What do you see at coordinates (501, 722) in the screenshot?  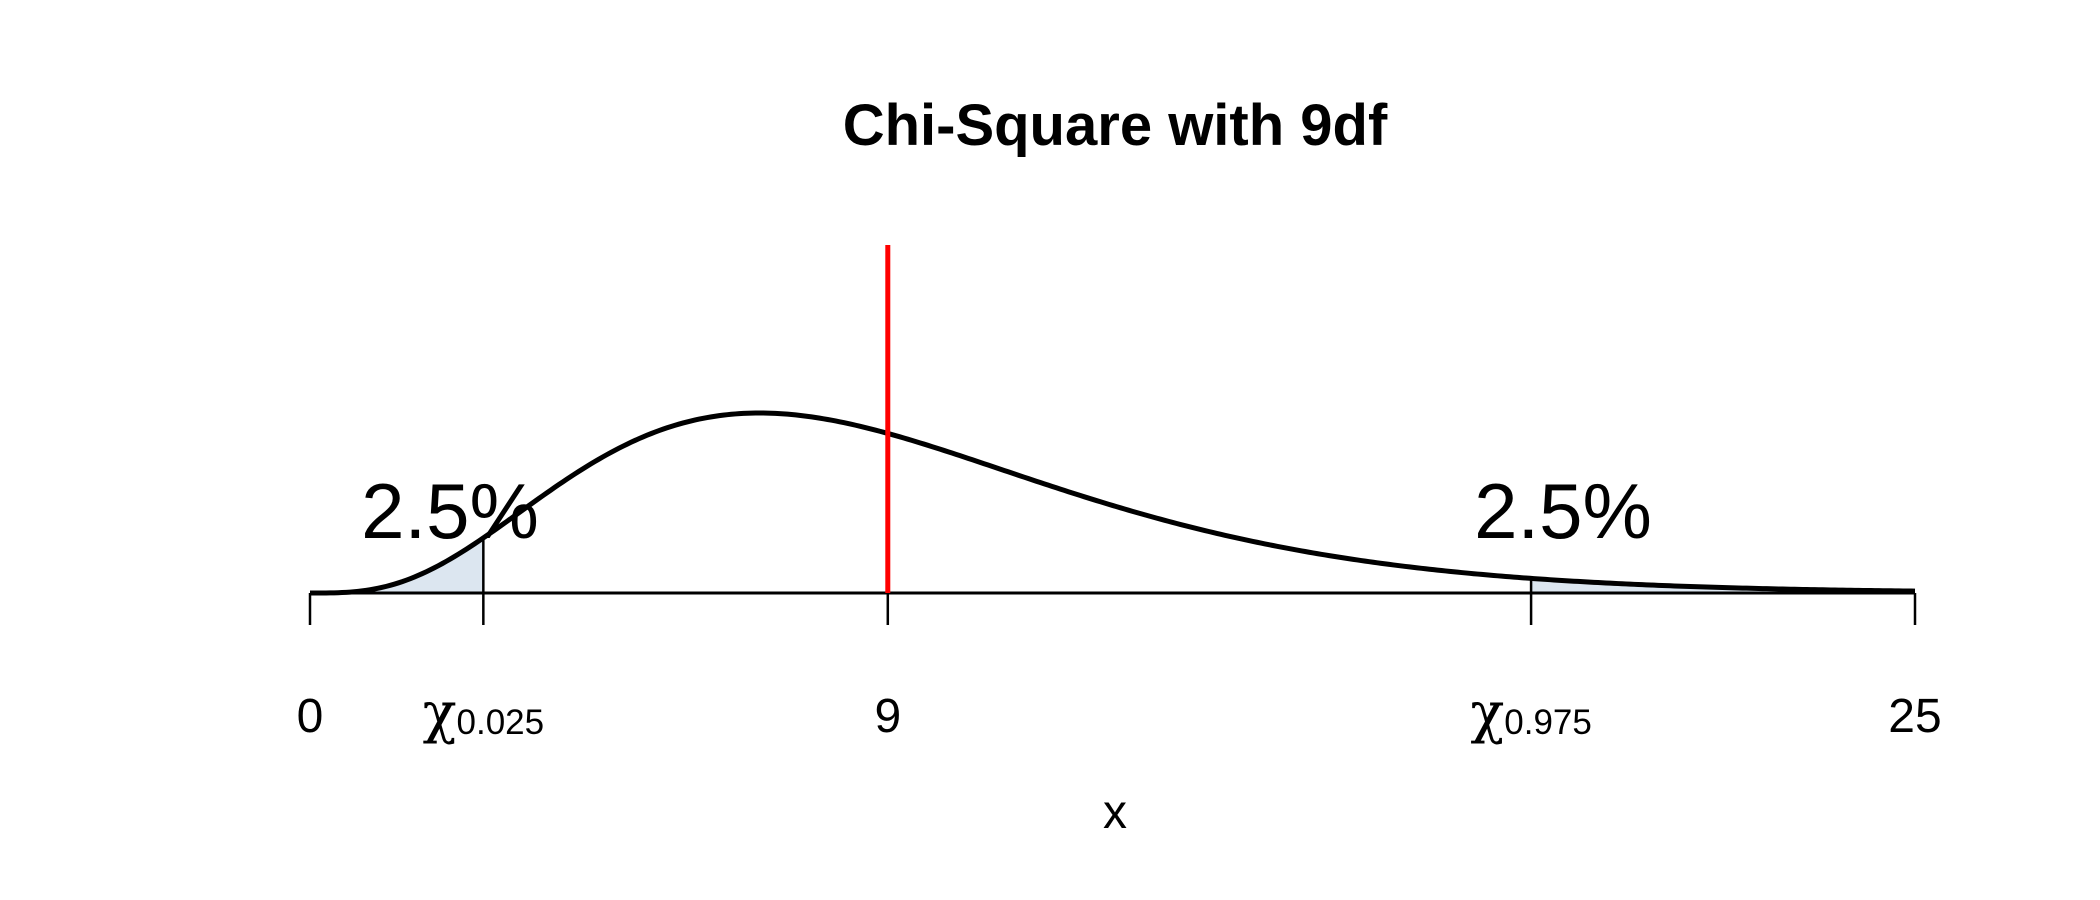 I see `chi-subscript: 0.025` at bounding box center [501, 722].